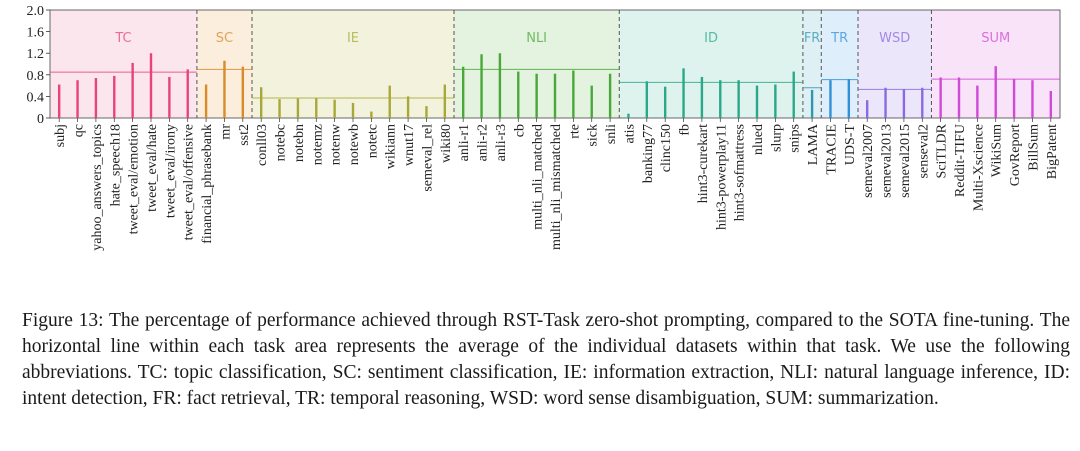 This screenshot has width=1080, height=451. I want to click on y-tick-label: 1.2, so click(36, 54).